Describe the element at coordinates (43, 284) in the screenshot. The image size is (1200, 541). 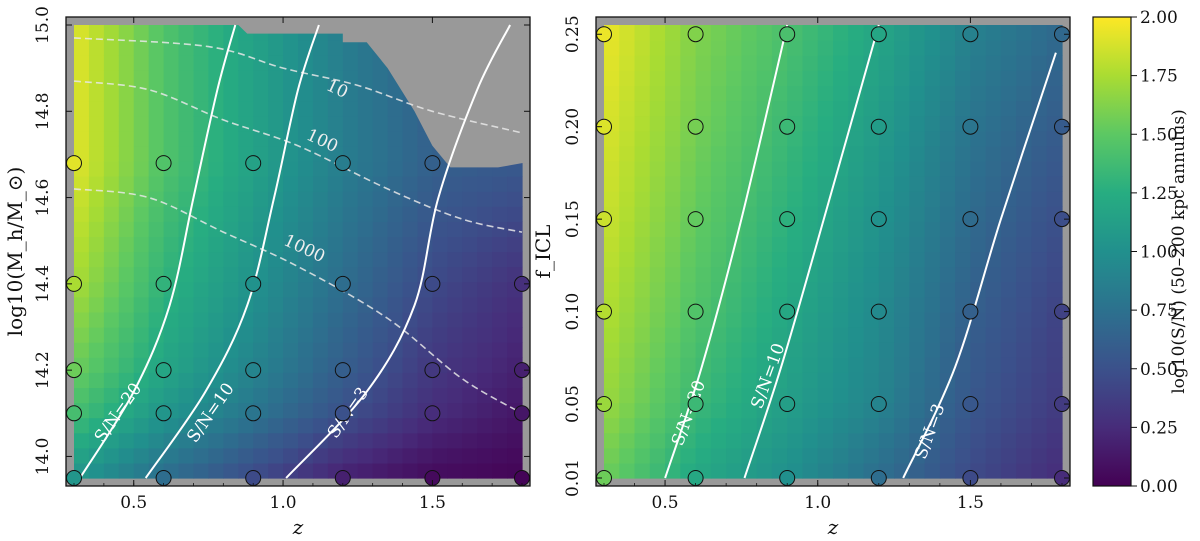
I see `y-tick-label: 14.4` at that location.